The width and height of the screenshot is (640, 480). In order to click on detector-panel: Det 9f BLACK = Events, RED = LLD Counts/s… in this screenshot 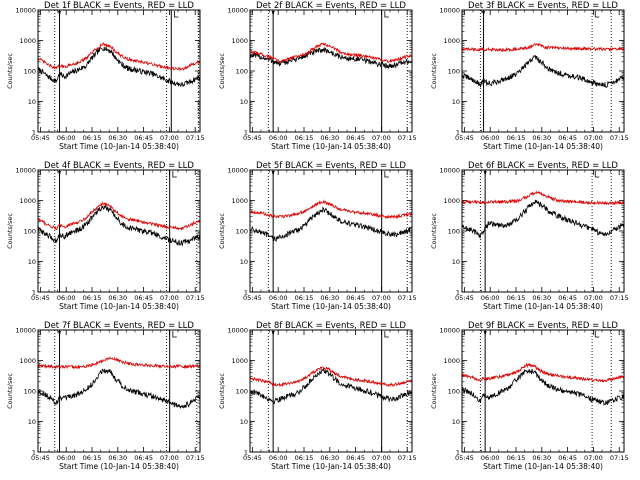, I will do `click(529, 396)`.